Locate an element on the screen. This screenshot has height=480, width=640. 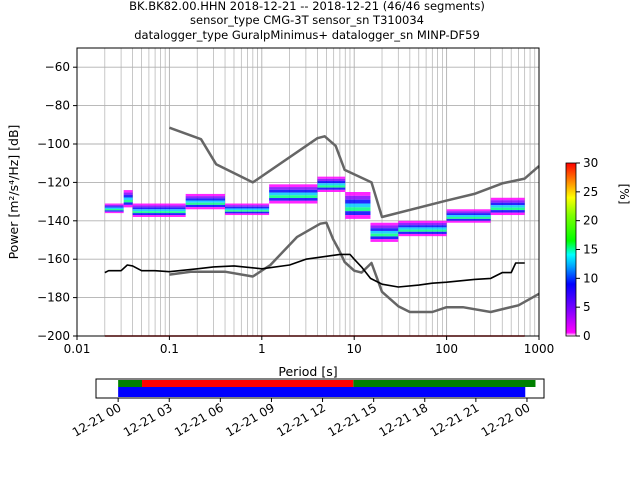
x-tick-label: 10 is located at coordinates (354, 349).